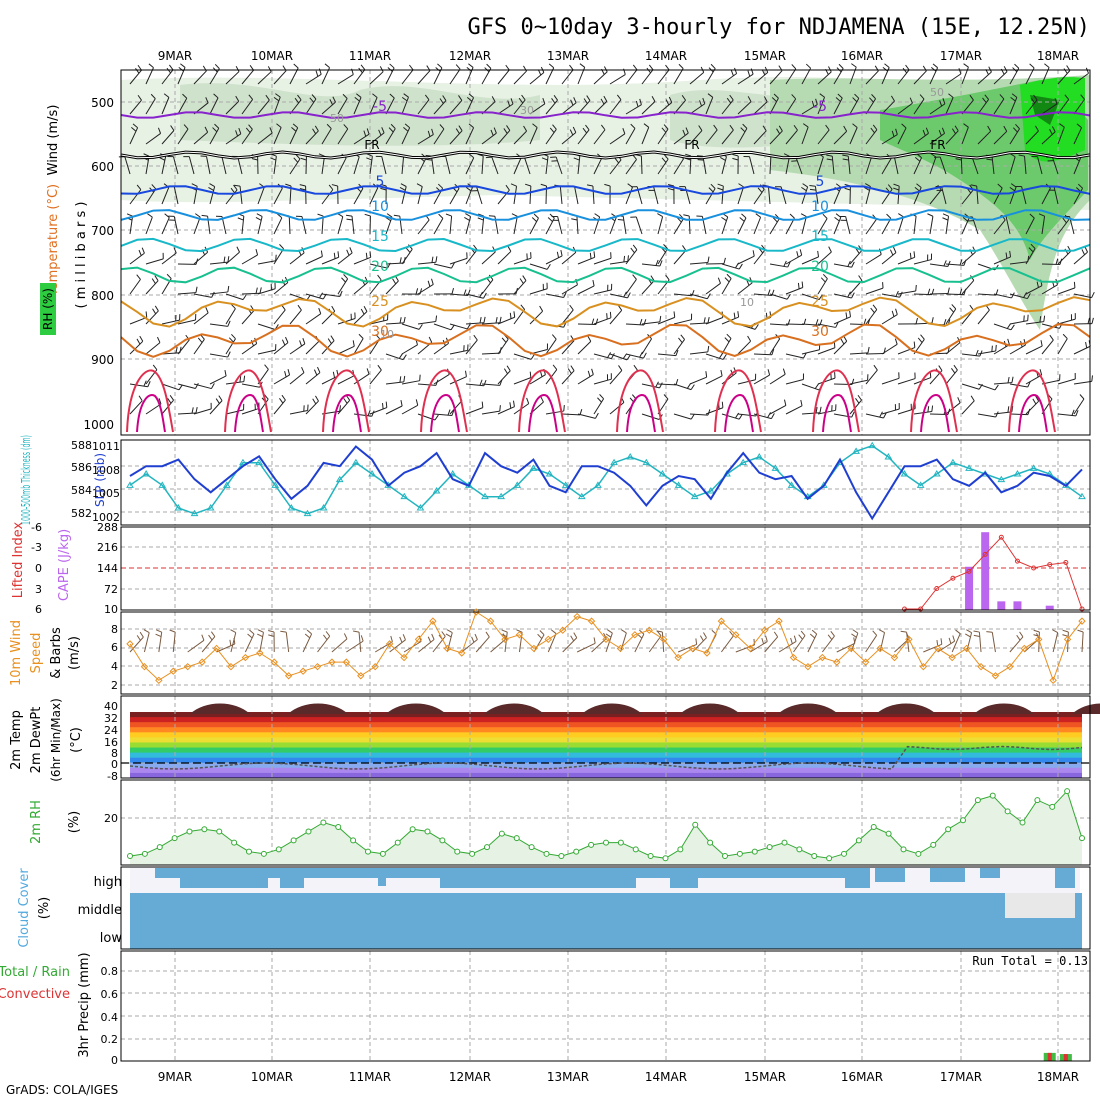  What do you see at coordinates (526, 878) in the screenshot?
I see `cloud-high-cell` at bounding box center [526, 878].